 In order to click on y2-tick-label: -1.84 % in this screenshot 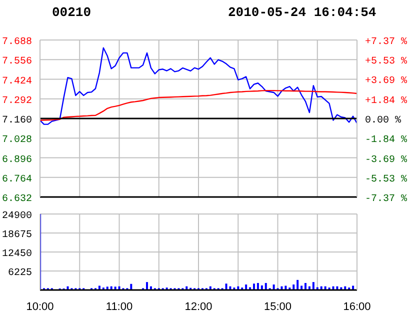, I will do `click(386, 140)`.